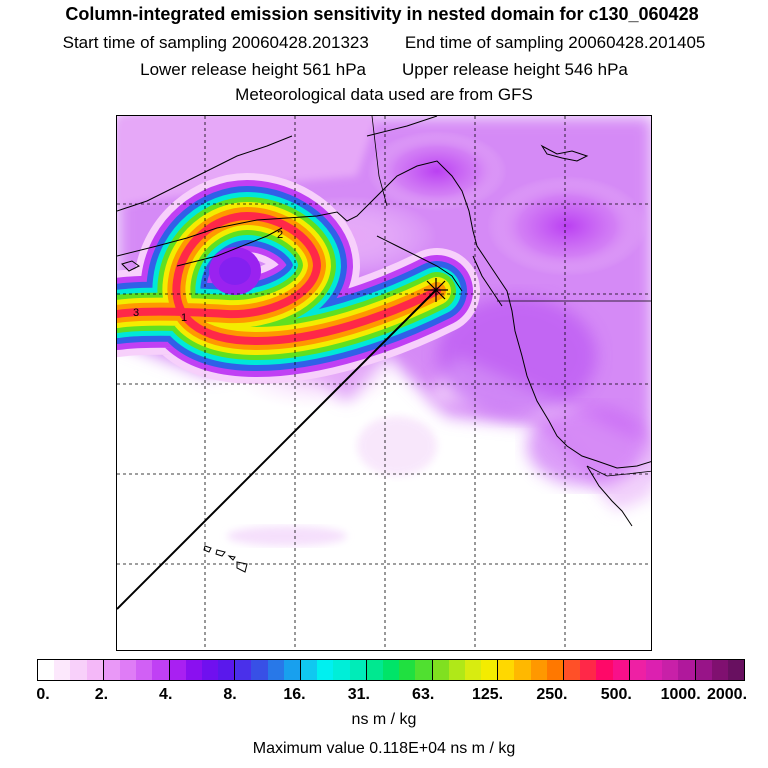  I want to click on colorbar-tick-label: 500., so click(616, 694).